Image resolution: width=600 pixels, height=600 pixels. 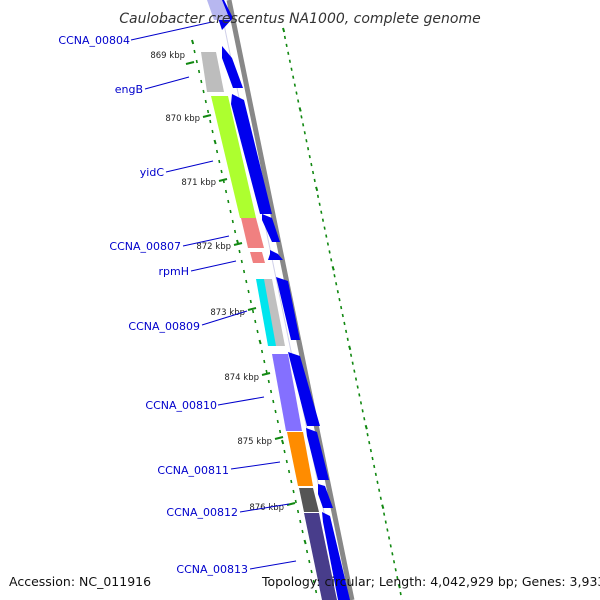 I want to click on gene-label: yidC, so click(x=152, y=172).